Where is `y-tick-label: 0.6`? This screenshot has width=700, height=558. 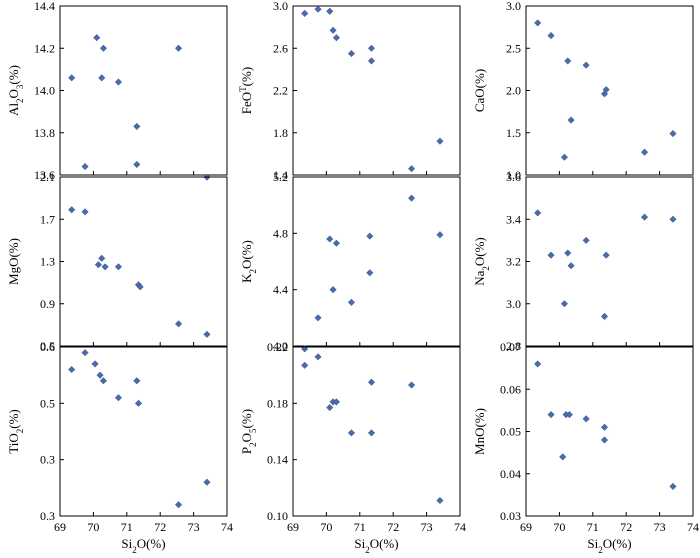
y-tick-label: 0.6 is located at coordinates (47, 347).